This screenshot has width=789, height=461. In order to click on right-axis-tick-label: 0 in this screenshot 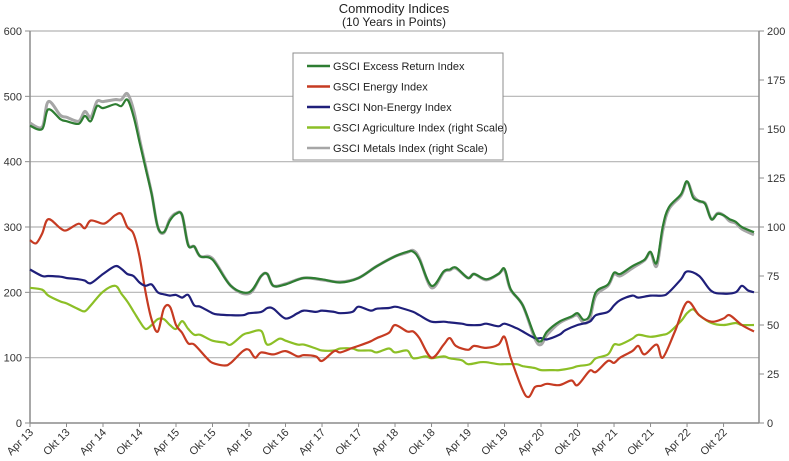, I will do `click(770, 424)`.